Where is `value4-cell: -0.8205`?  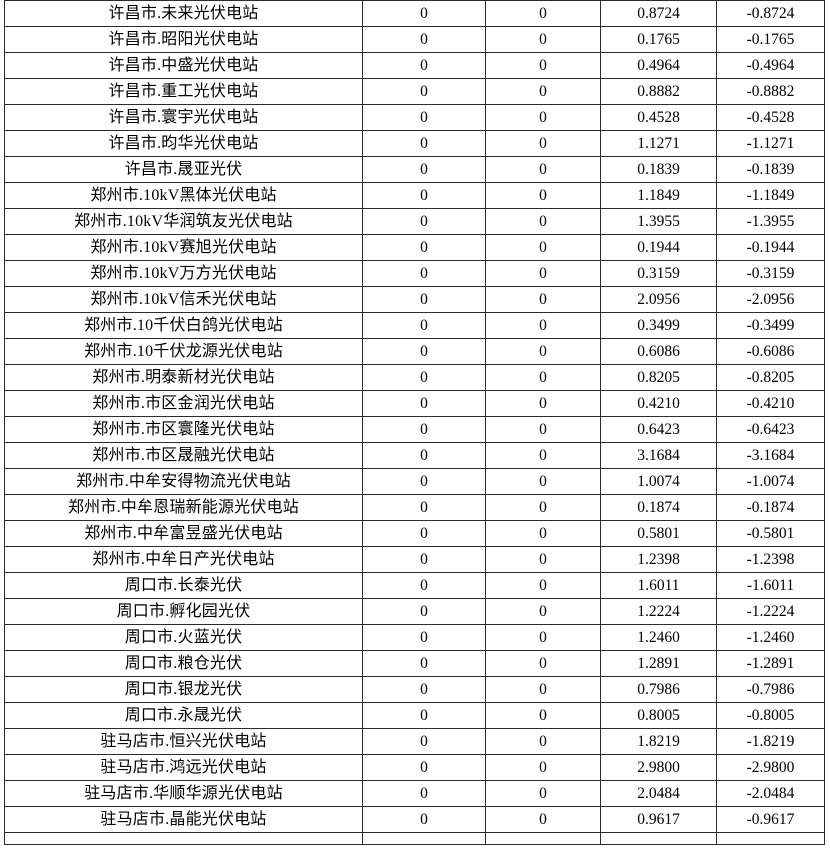
value4-cell: -0.8205 is located at coordinates (770, 377).